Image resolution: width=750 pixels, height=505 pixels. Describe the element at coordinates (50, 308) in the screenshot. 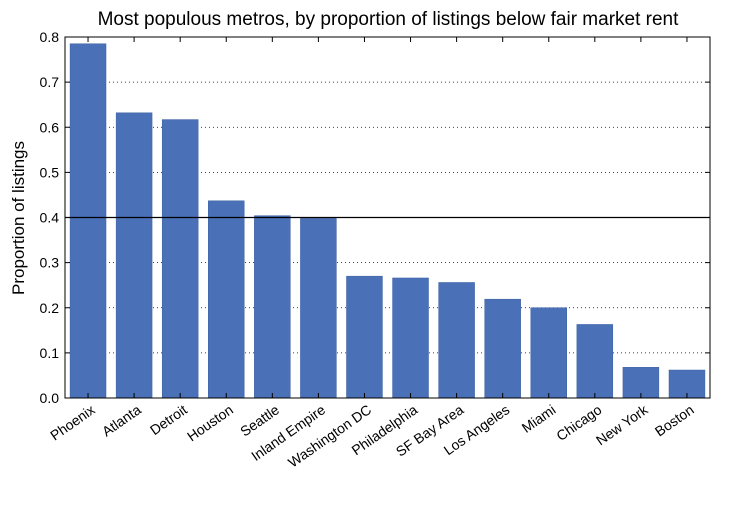

I see `y-tick-label: 0.2` at that location.